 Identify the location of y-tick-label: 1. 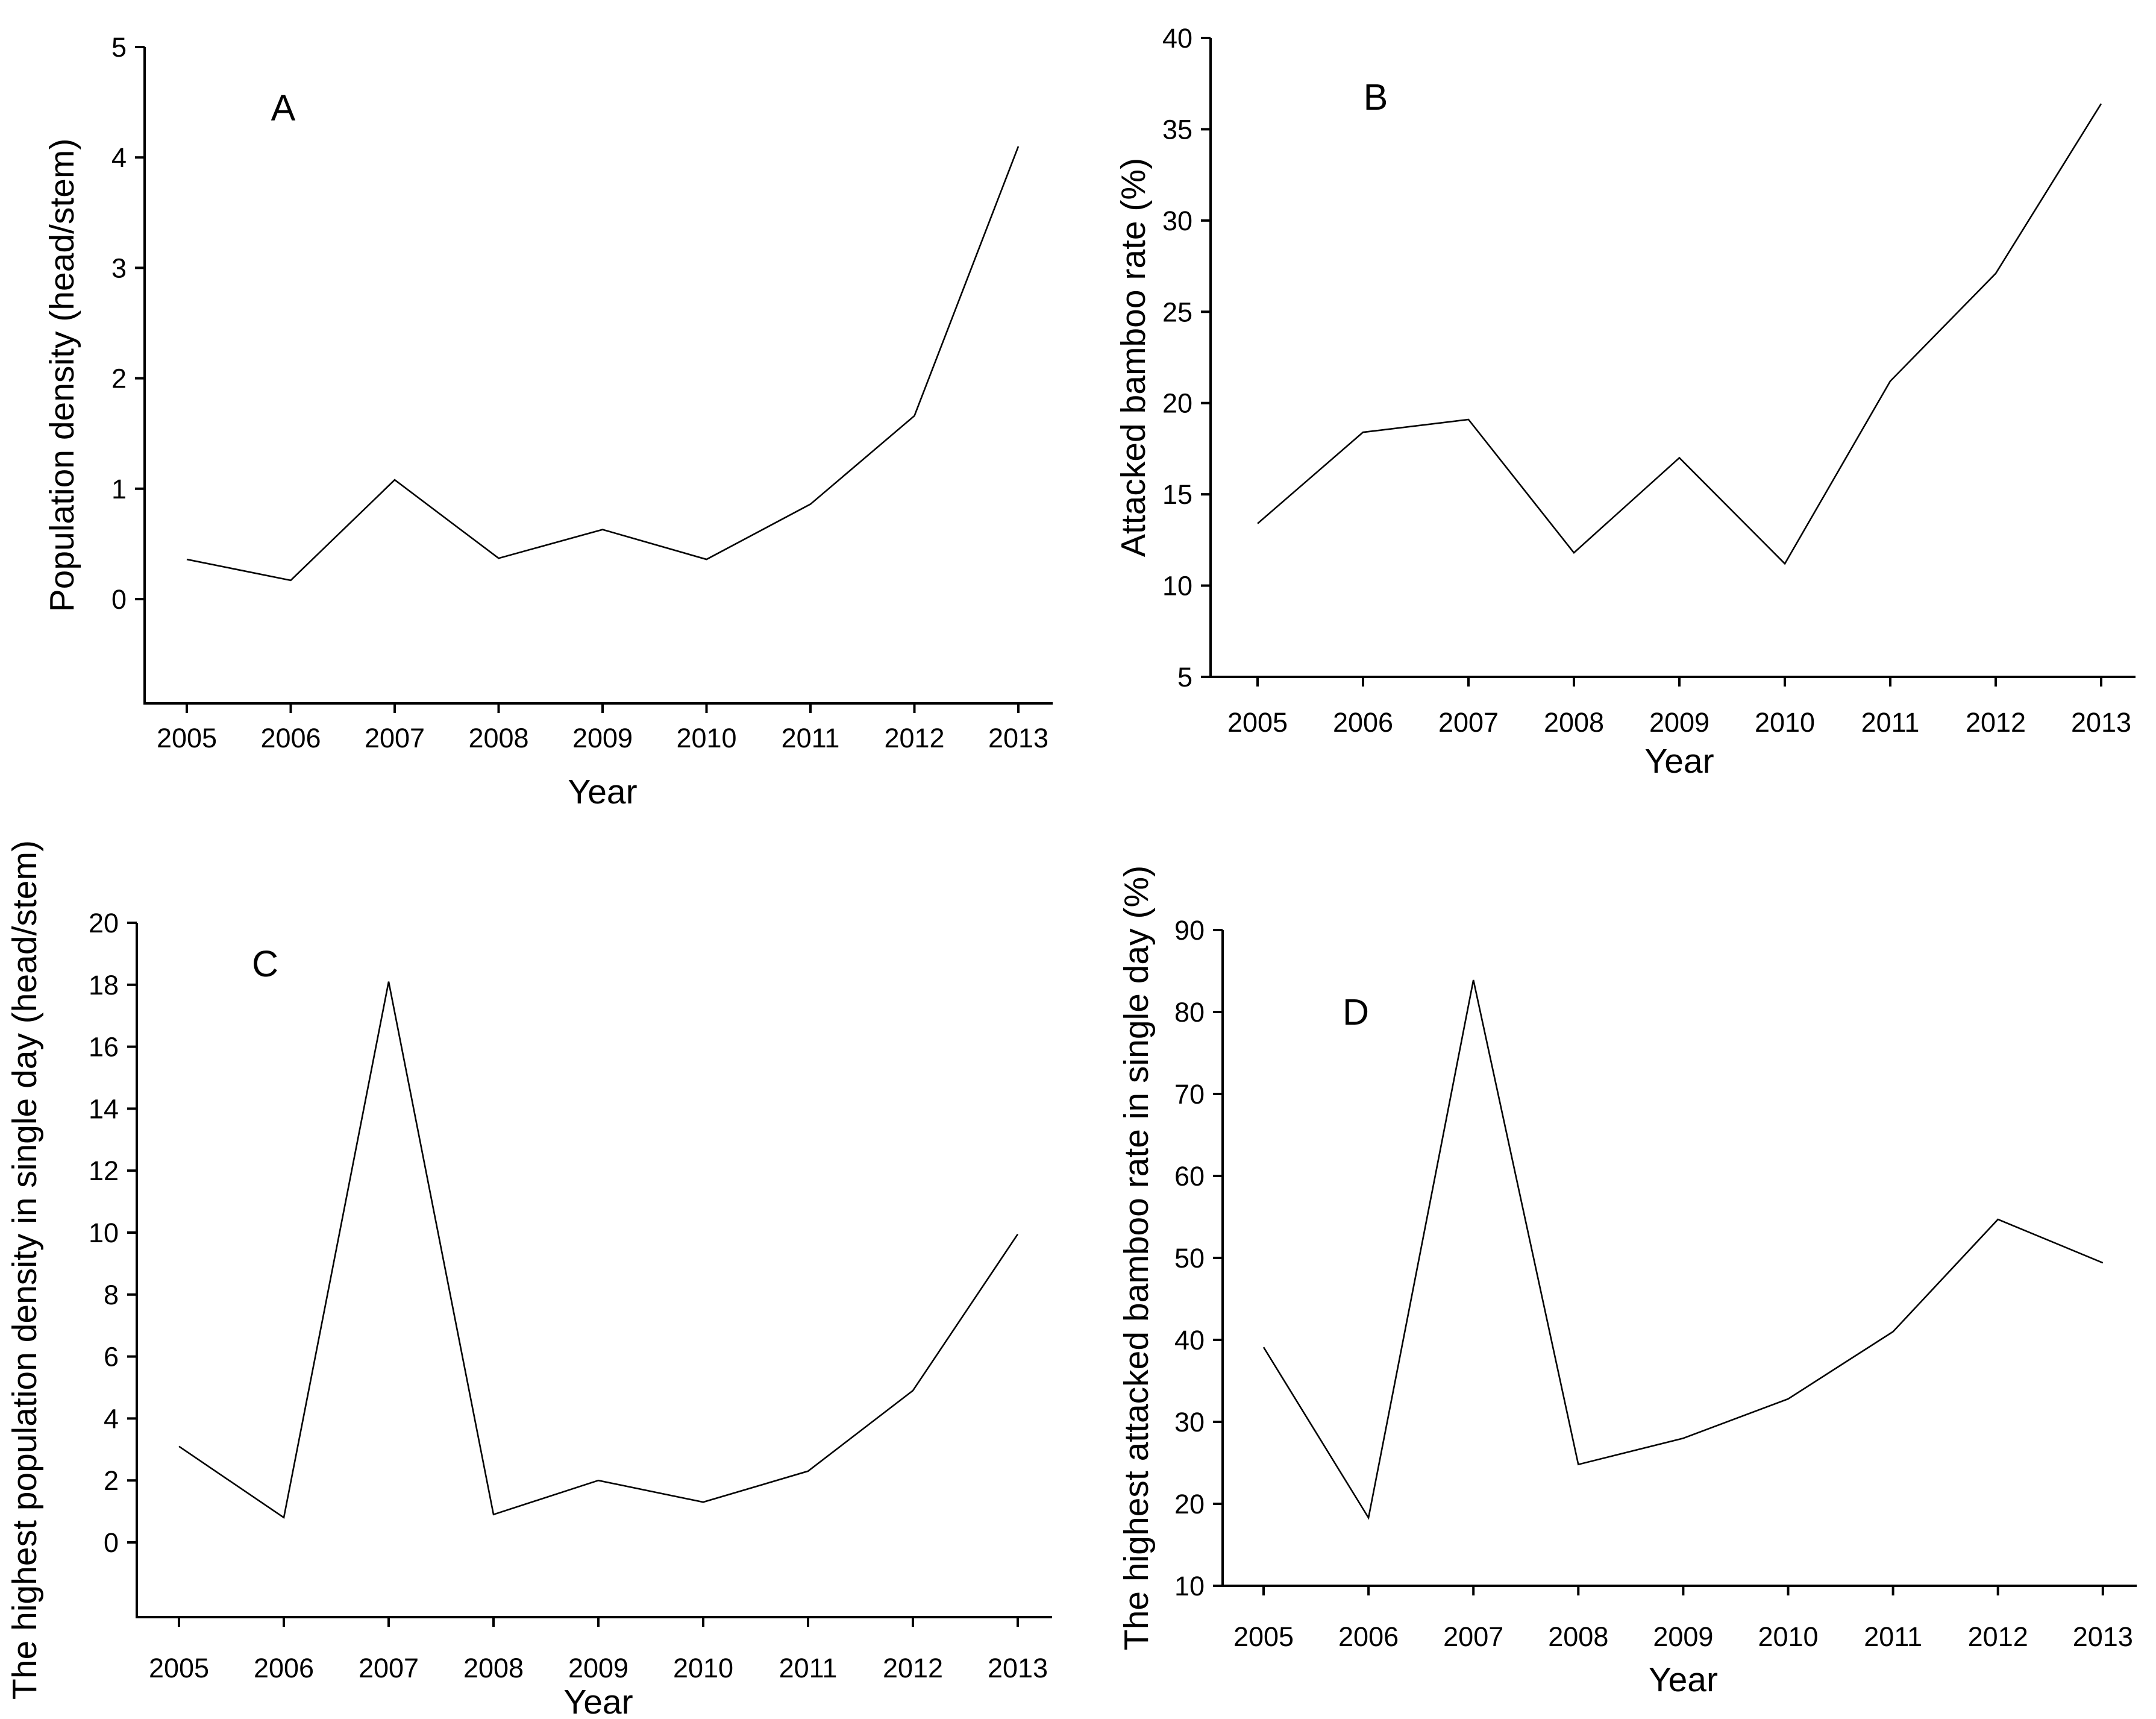
(119, 489).